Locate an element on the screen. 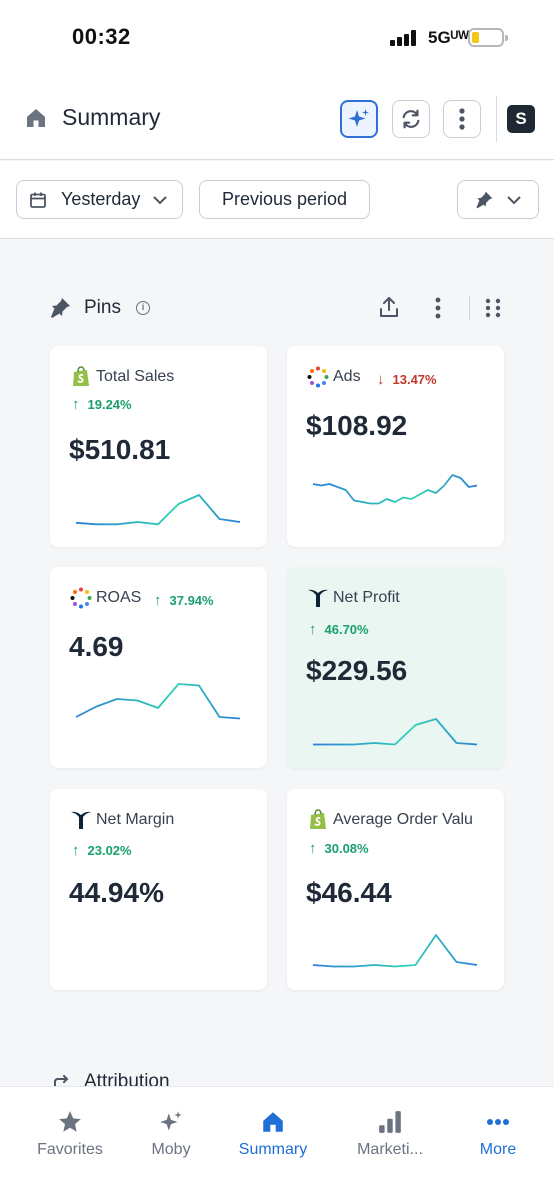 The image size is (554, 1200). pins-title: Pins is located at coordinates (102, 307).